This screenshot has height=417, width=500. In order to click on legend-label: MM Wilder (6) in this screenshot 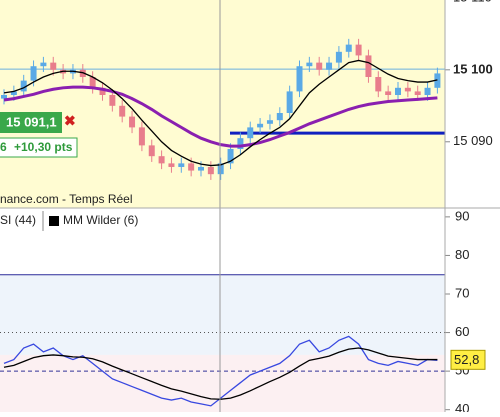, I will do `click(100, 220)`.